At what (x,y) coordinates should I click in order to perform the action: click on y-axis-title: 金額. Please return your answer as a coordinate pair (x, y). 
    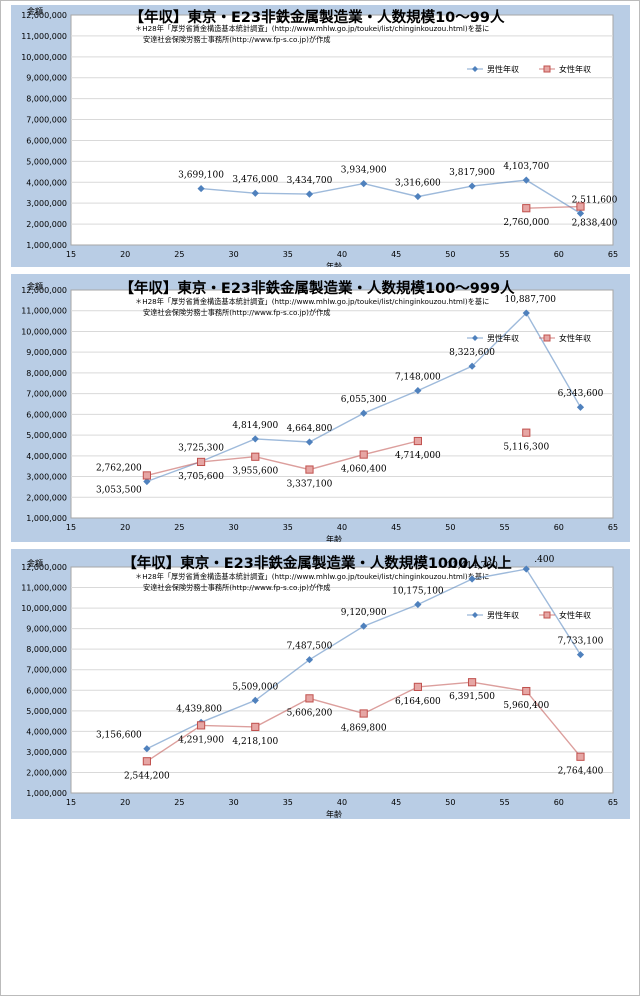
    Looking at the image, I should click on (35, 11).